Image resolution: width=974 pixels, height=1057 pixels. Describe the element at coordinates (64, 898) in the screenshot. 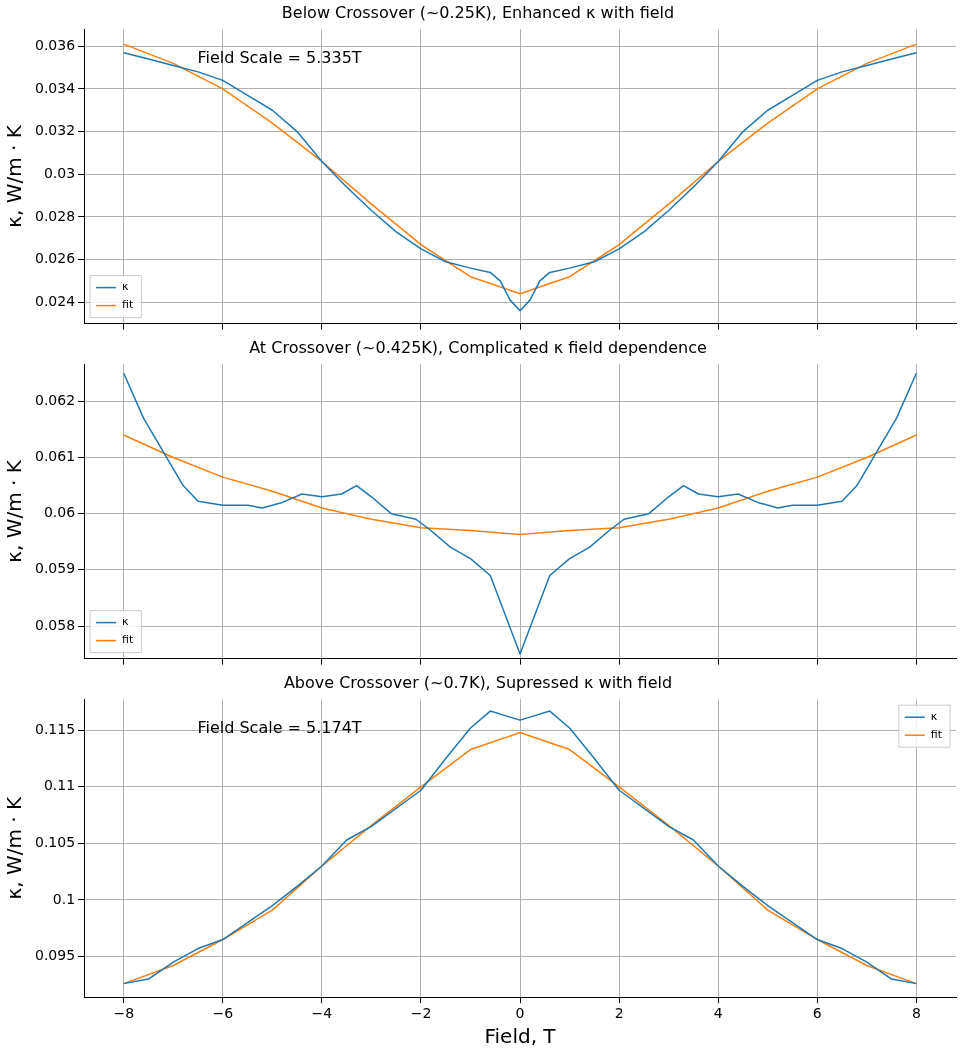

I see `y-tick-label: 0.1` at that location.